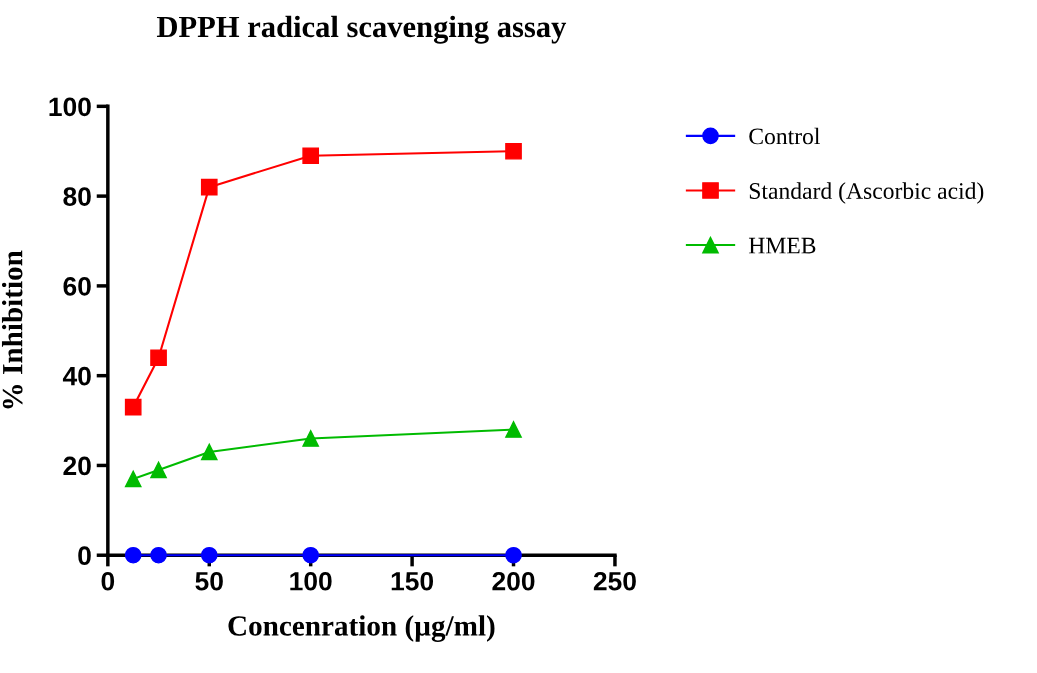 This screenshot has width=1037, height=673. Describe the element at coordinates (12, 329) in the screenshot. I see `y-axis-title: % Inhibition` at that location.